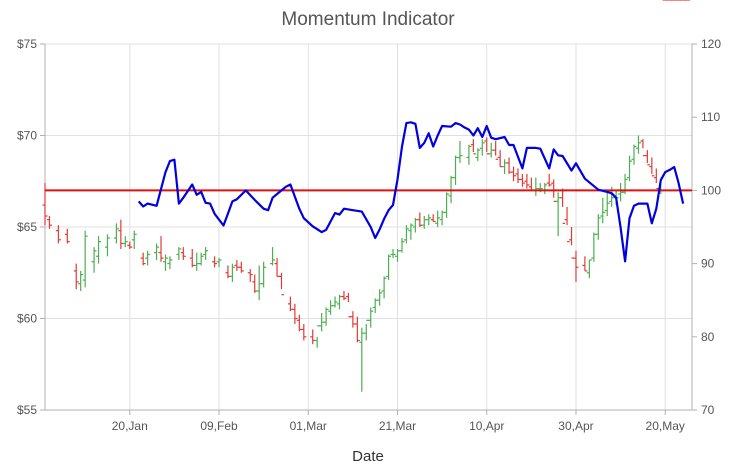  What do you see at coordinates (368, 19) in the screenshot?
I see `chart-title: Momentum Indicator` at bounding box center [368, 19].